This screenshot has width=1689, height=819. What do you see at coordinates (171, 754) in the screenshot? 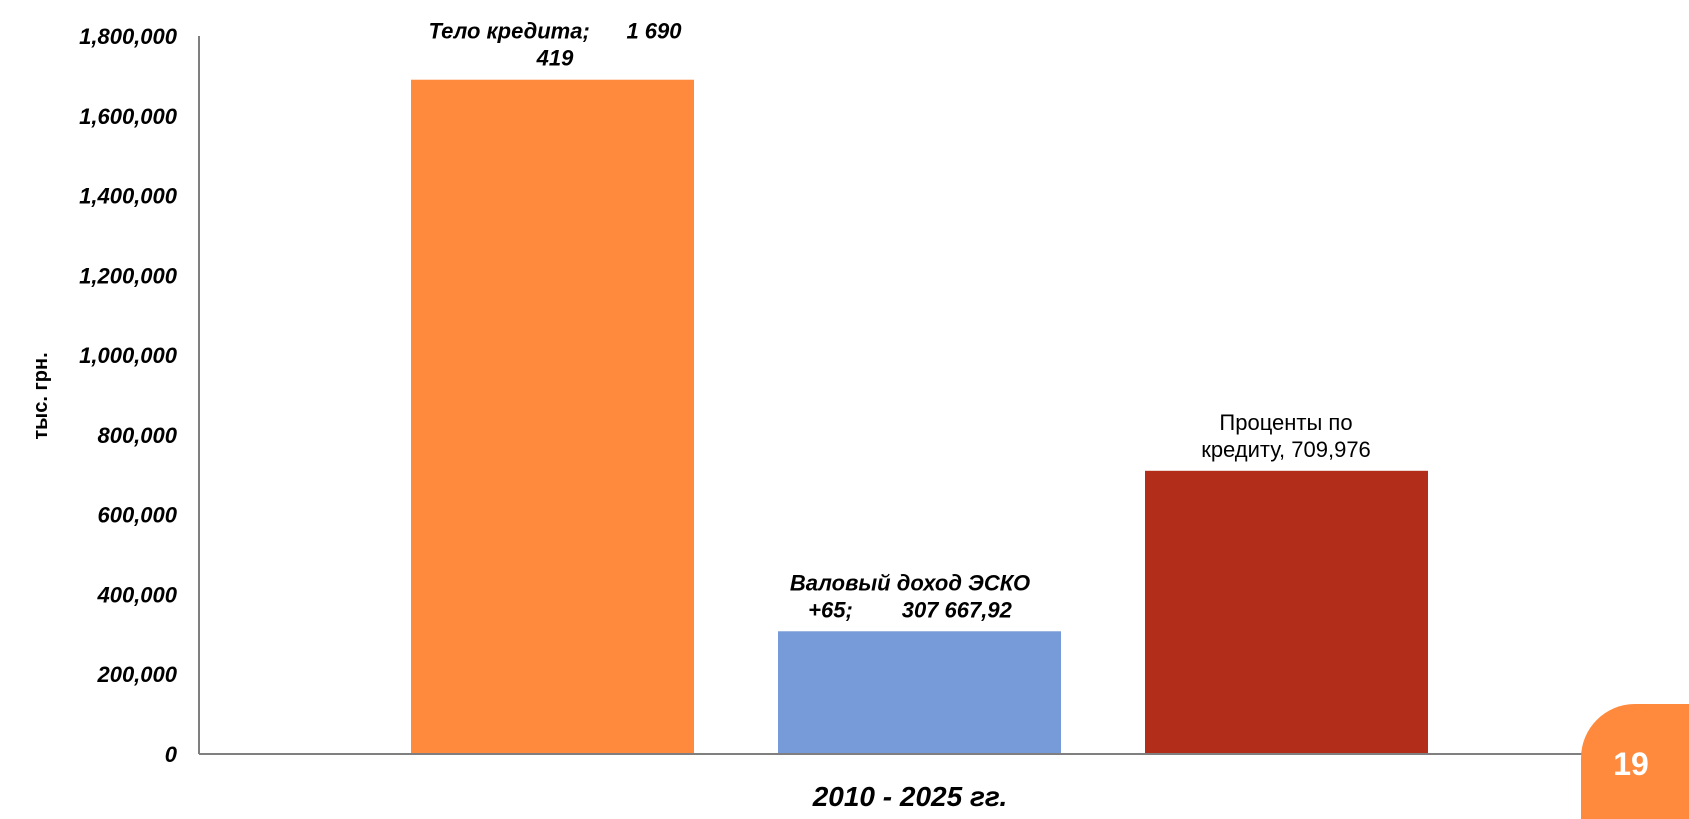
I see `y-tick-label: 0` at bounding box center [171, 754].